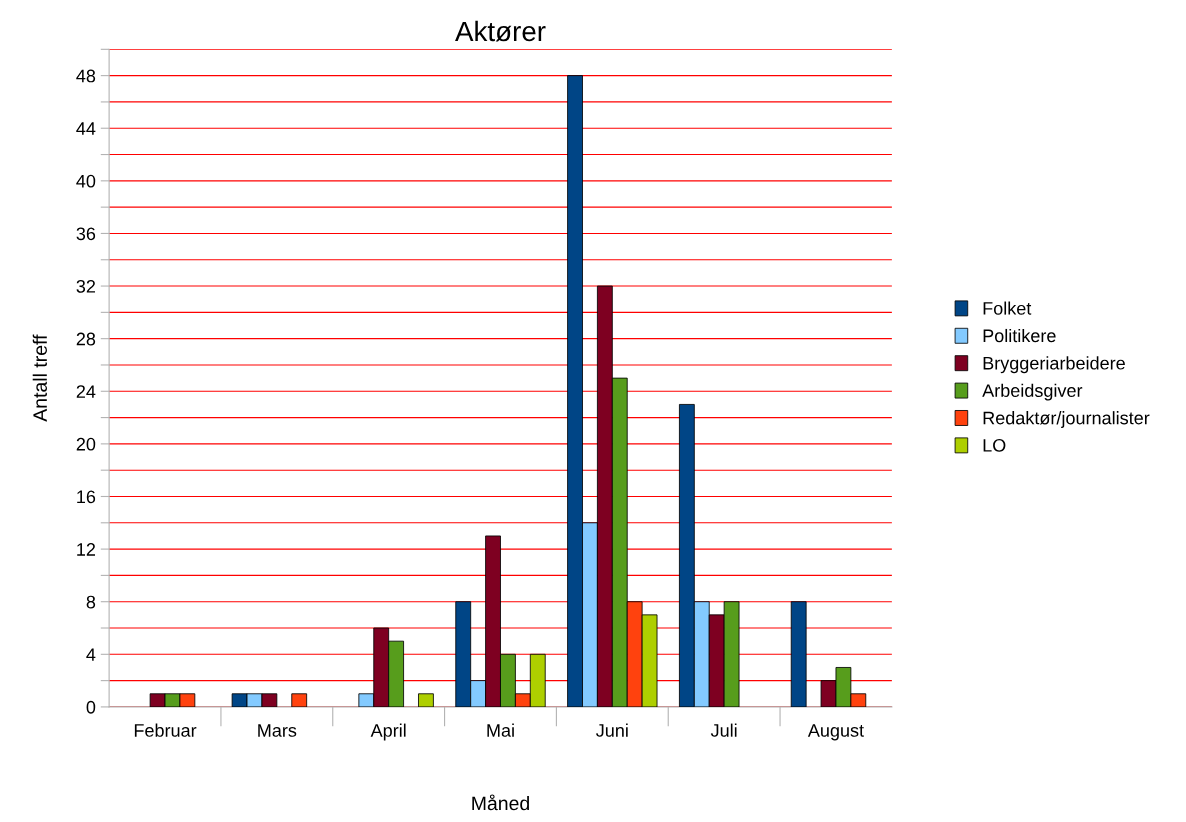  What do you see at coordinates (1054, 365) in the screenshot?
I see `legend-label: Bryggeriarbeidere` at bounding box center [1054, 365].